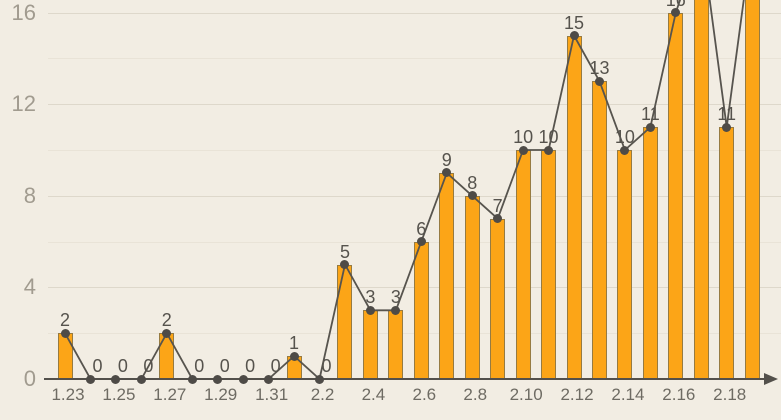  Describe the element at coordinates (421, 228) in the screenshot. I see `data-label: 6` at that location.